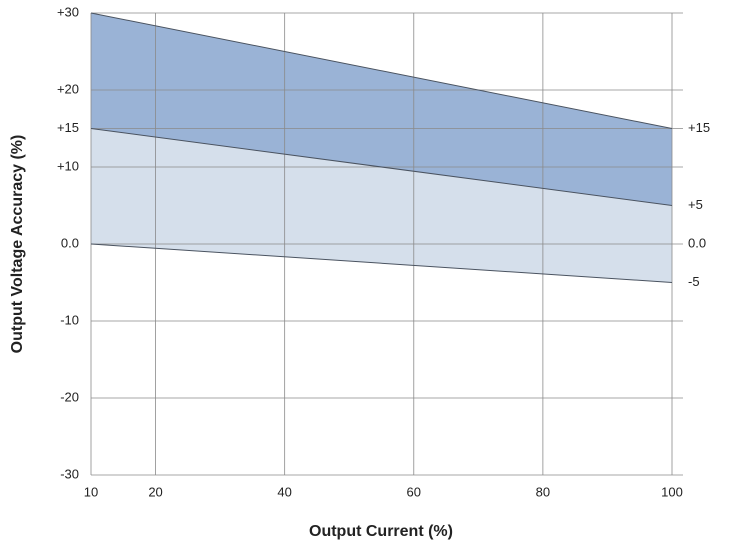  What do you see at coordinates (70, 242) in the screenshot?
I see `y-tick-label: 0.0` at bounding box center [70, 242].